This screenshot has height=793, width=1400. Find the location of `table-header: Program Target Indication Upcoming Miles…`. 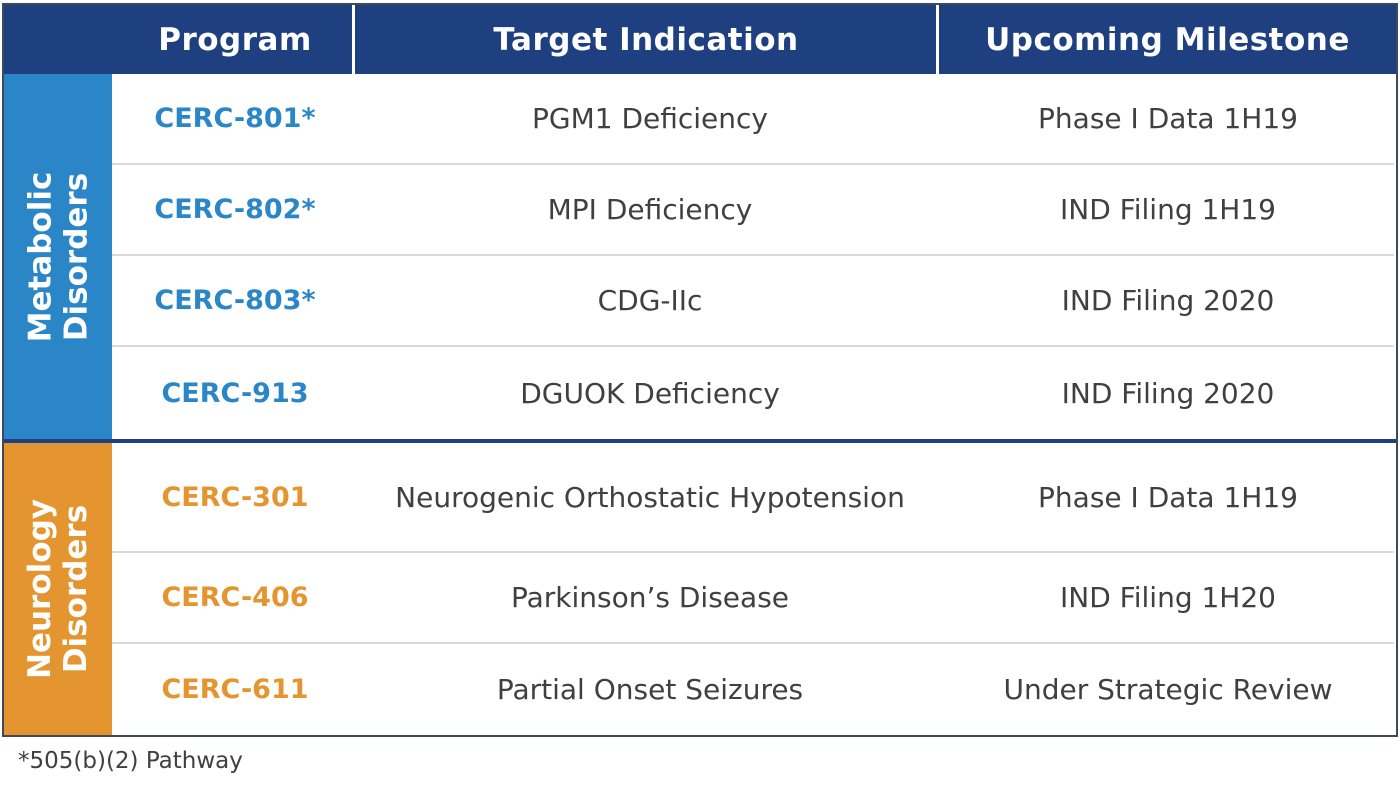

table-header: Program Target Indication Upcoming Miles… is located at coordinates (700, 39).